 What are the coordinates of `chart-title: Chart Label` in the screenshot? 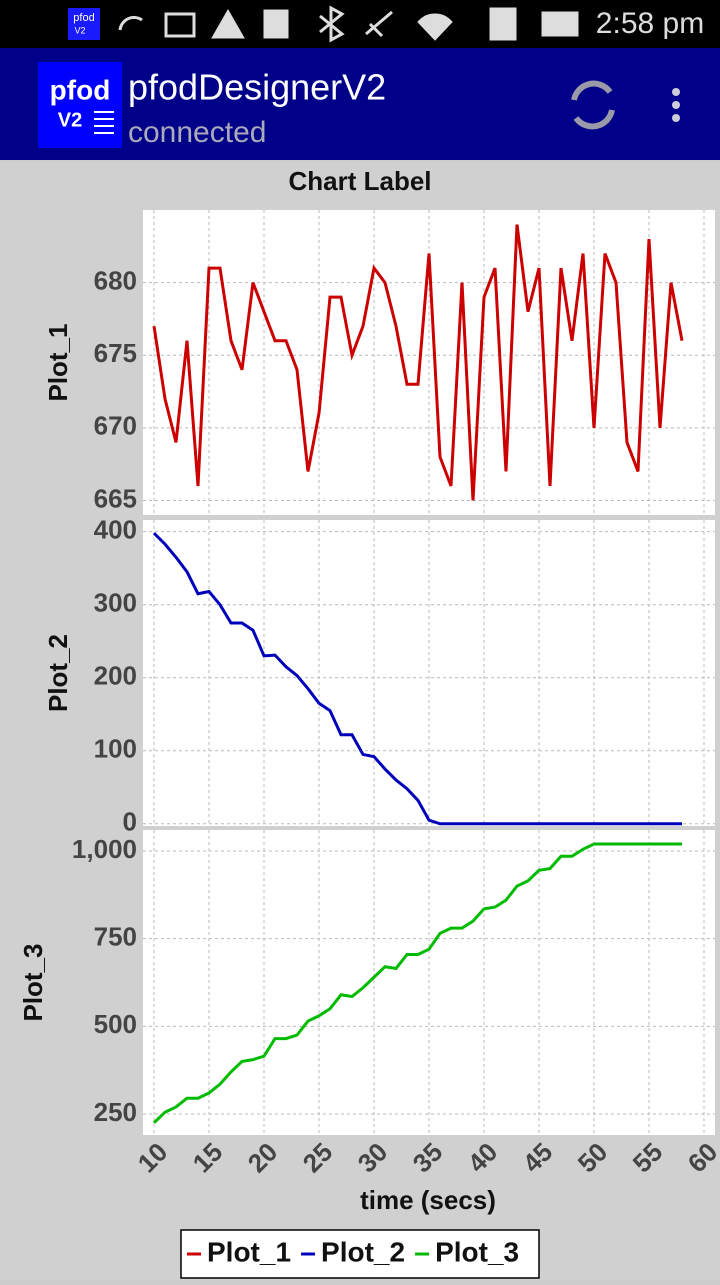 It's located at (359, 181).